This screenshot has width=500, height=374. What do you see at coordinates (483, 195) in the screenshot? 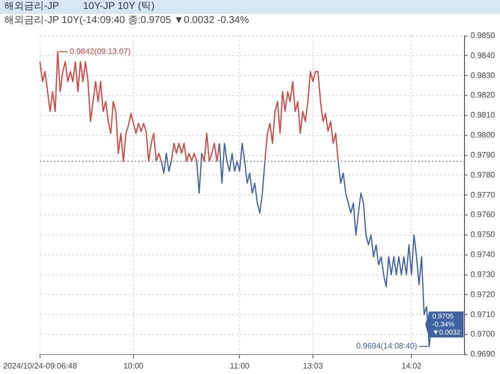
I see `y-tick-label: 0.9770` at bounding box center [483, 195].